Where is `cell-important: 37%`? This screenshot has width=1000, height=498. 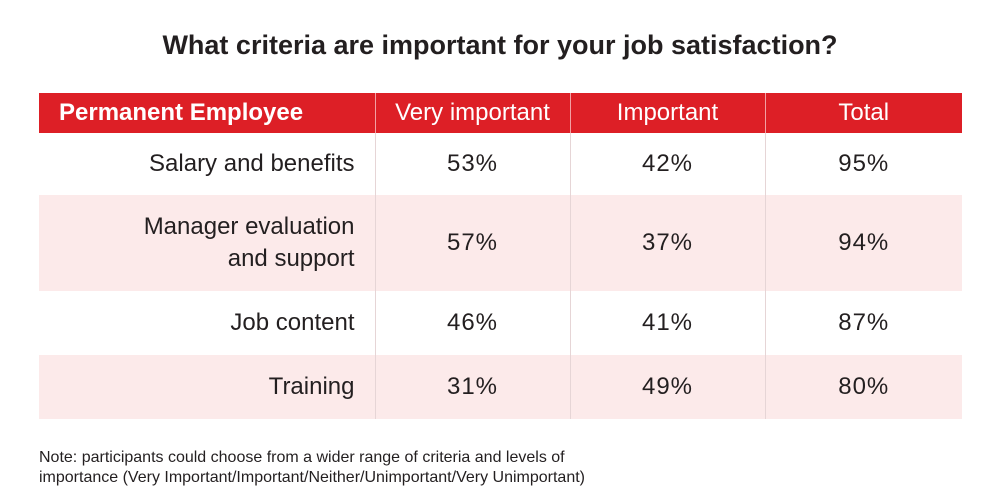
cell-important: 37% is located at coordinates (667, 243).